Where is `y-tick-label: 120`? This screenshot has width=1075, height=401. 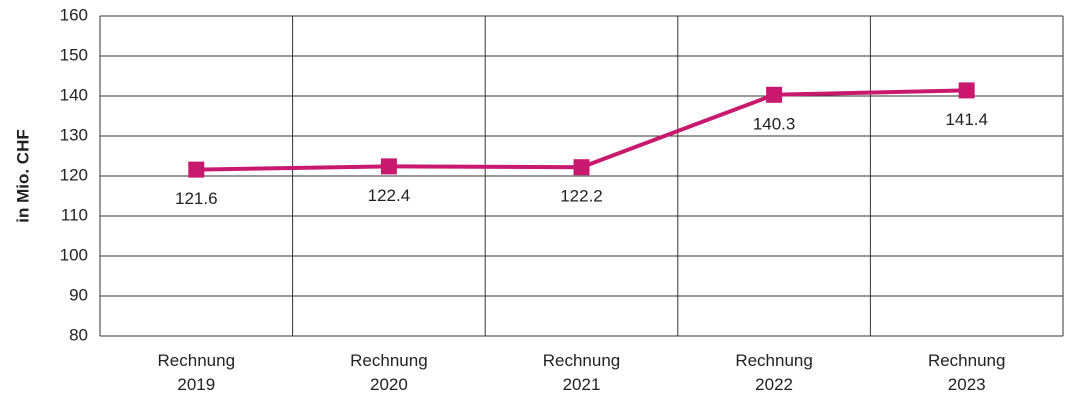 y-tick-label: 120 is located at coordinates (74, 174).